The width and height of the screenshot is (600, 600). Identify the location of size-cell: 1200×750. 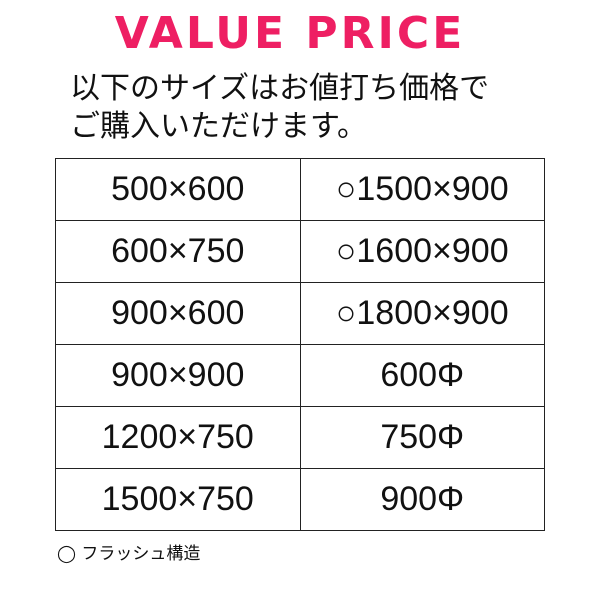
(178, 437).